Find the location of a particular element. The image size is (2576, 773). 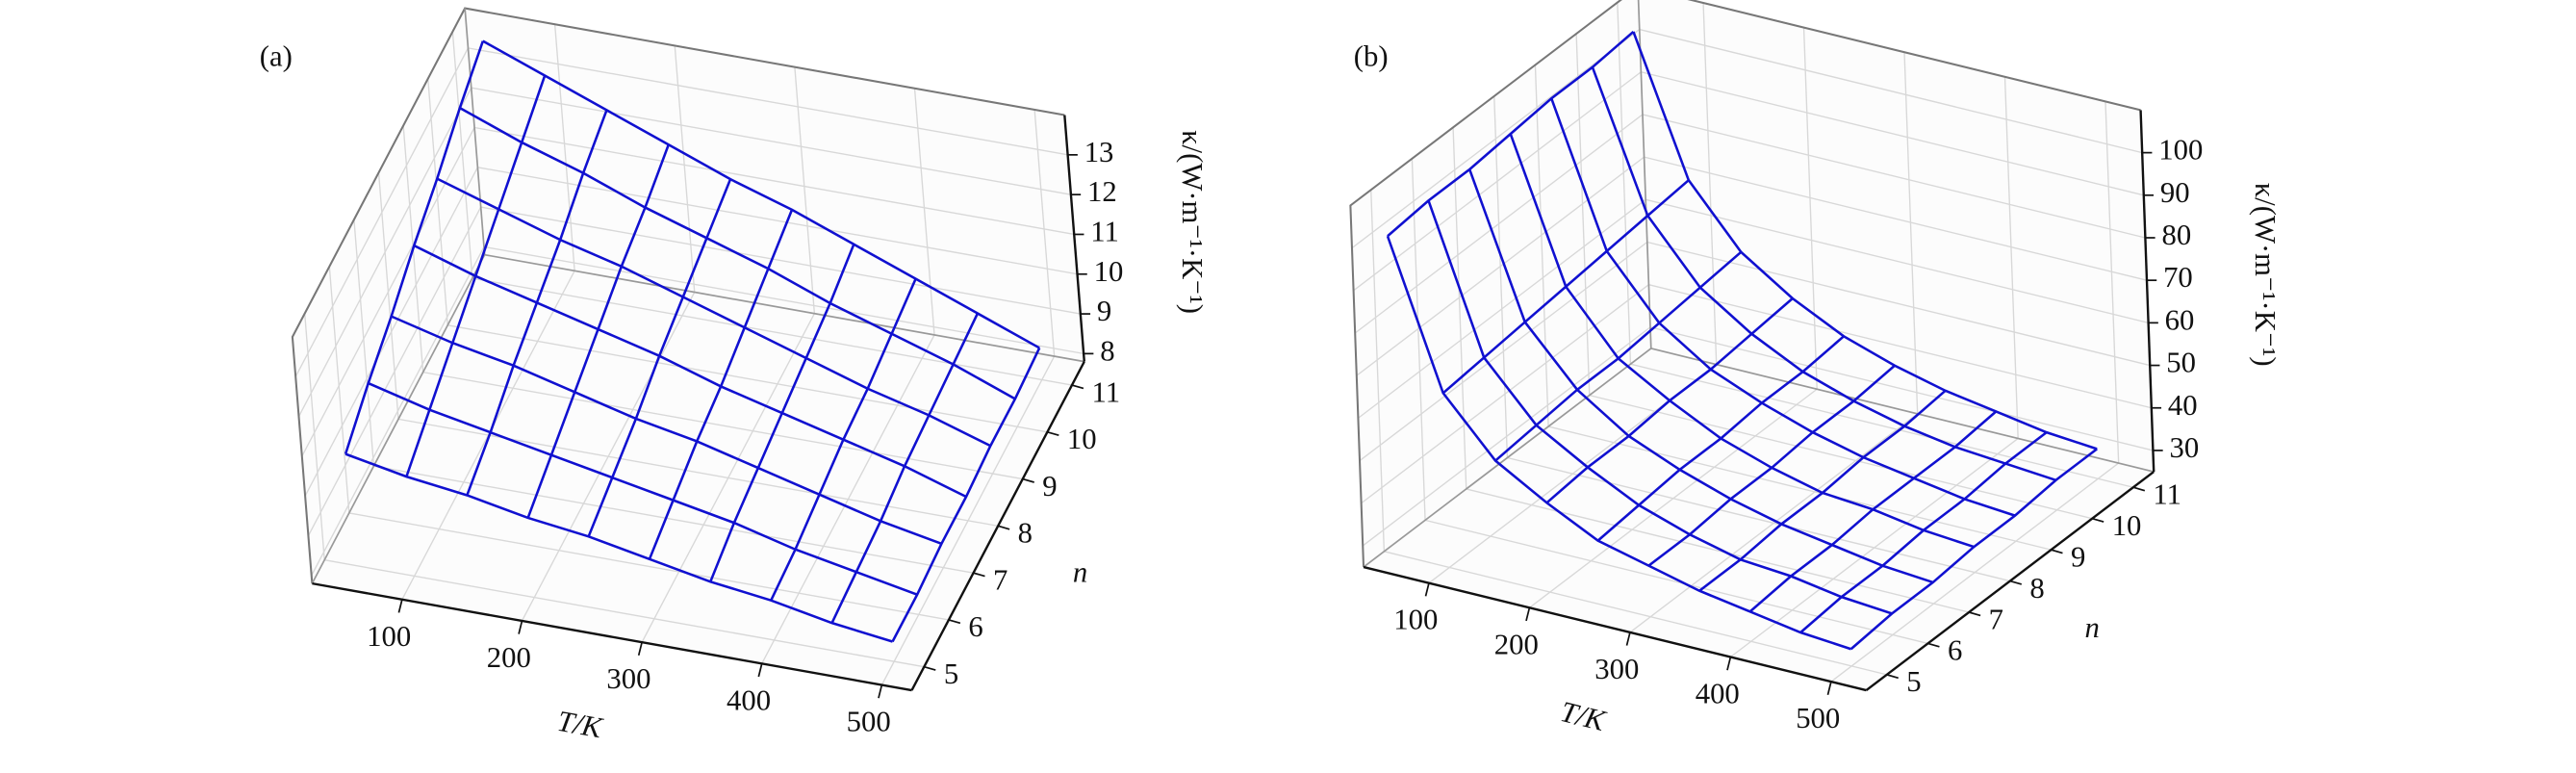

z-tick-label: 100 is located at coordinates (2180, 150).